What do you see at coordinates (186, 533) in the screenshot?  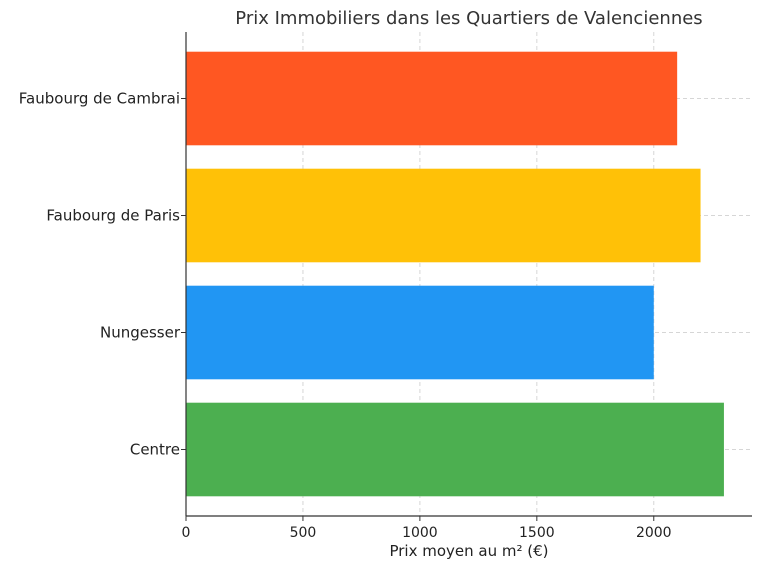 I see `x-tick-label: 0` at bounding box center [186, 533].